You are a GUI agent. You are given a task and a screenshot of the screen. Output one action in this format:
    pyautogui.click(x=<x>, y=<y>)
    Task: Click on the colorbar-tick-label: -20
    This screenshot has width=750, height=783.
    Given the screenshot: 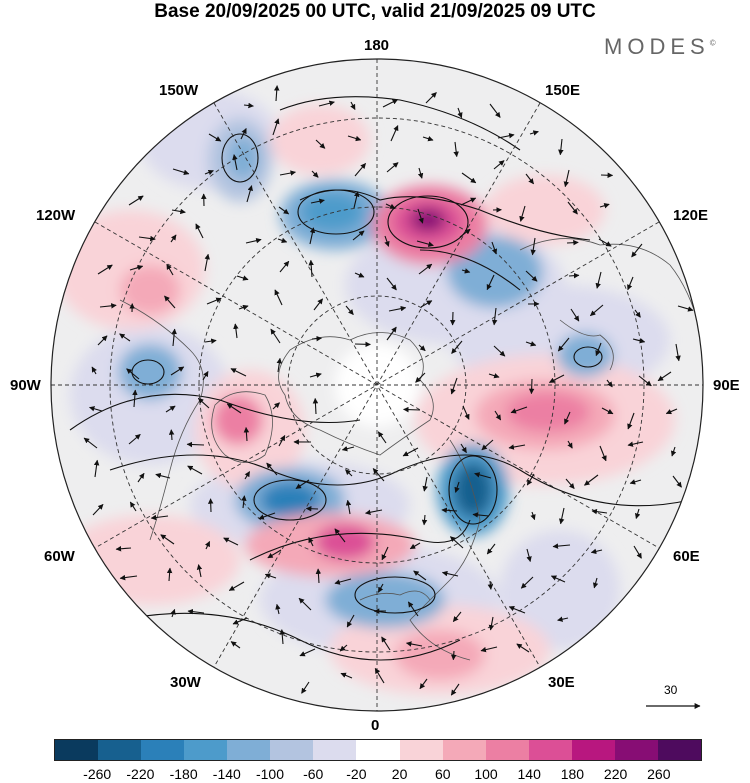 What is the action you would take?
    pyautogui.click(x=356, y=774)
    